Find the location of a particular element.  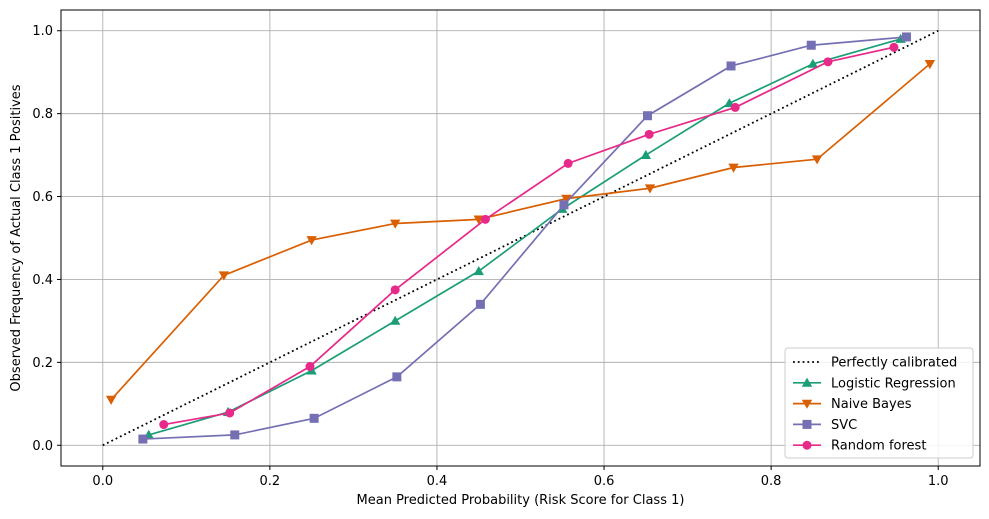

legend-item-logistic-regression: Logistic Regression is located at coordinates (874, 383).